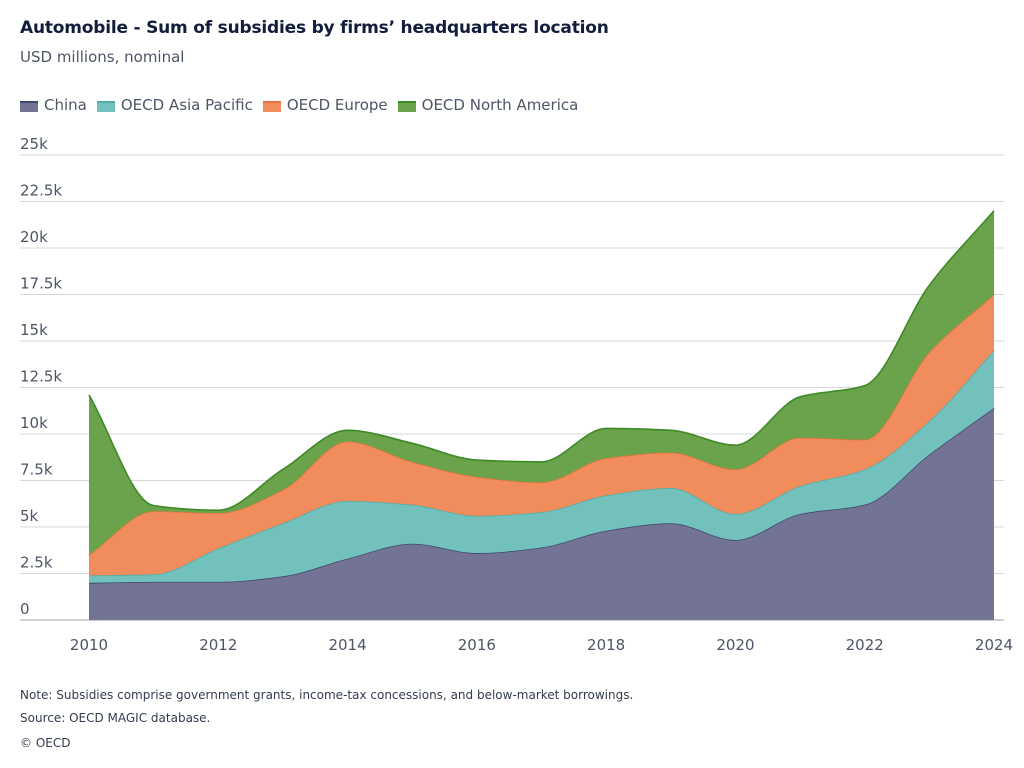 The image size is (1024, 768). I want to click on x-tick-label: 2010, so click(89, 645).